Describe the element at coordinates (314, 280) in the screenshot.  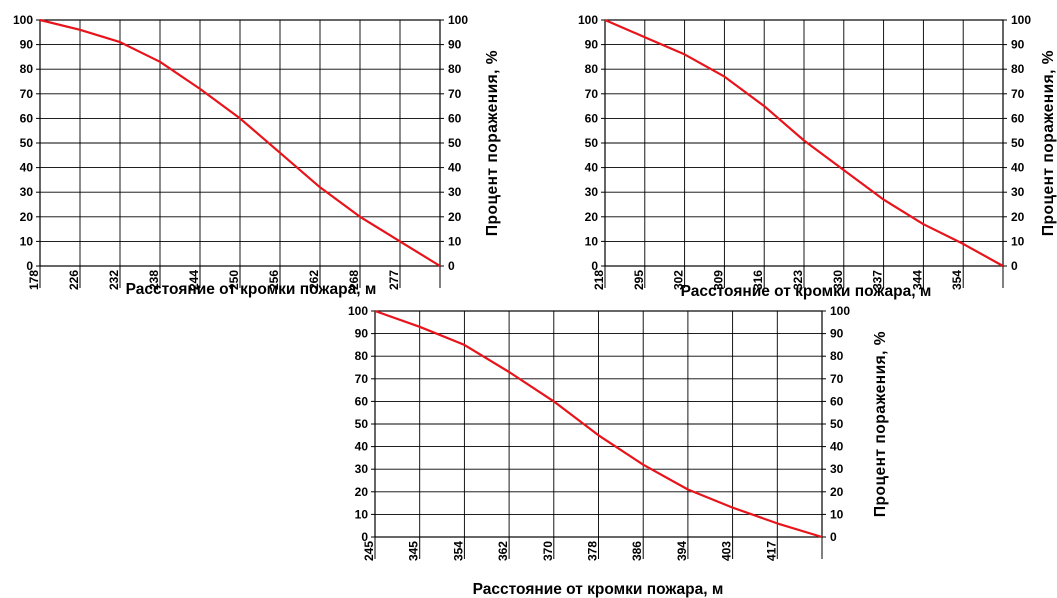
I see `chart1-x-tick-label: 262` at that location.